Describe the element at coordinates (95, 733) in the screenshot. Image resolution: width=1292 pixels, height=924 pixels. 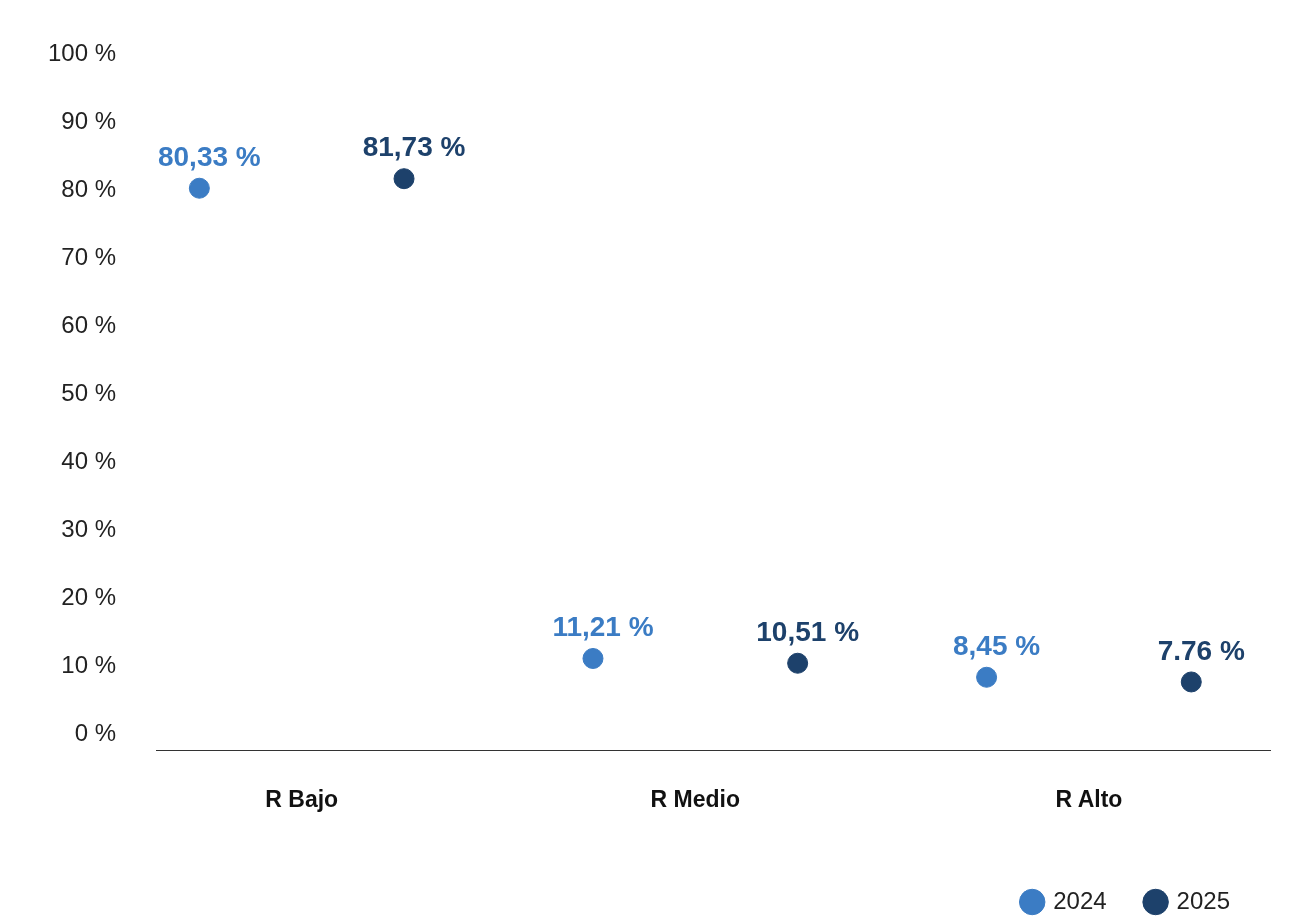
I see `y-tick-label: 0 %` at that location.